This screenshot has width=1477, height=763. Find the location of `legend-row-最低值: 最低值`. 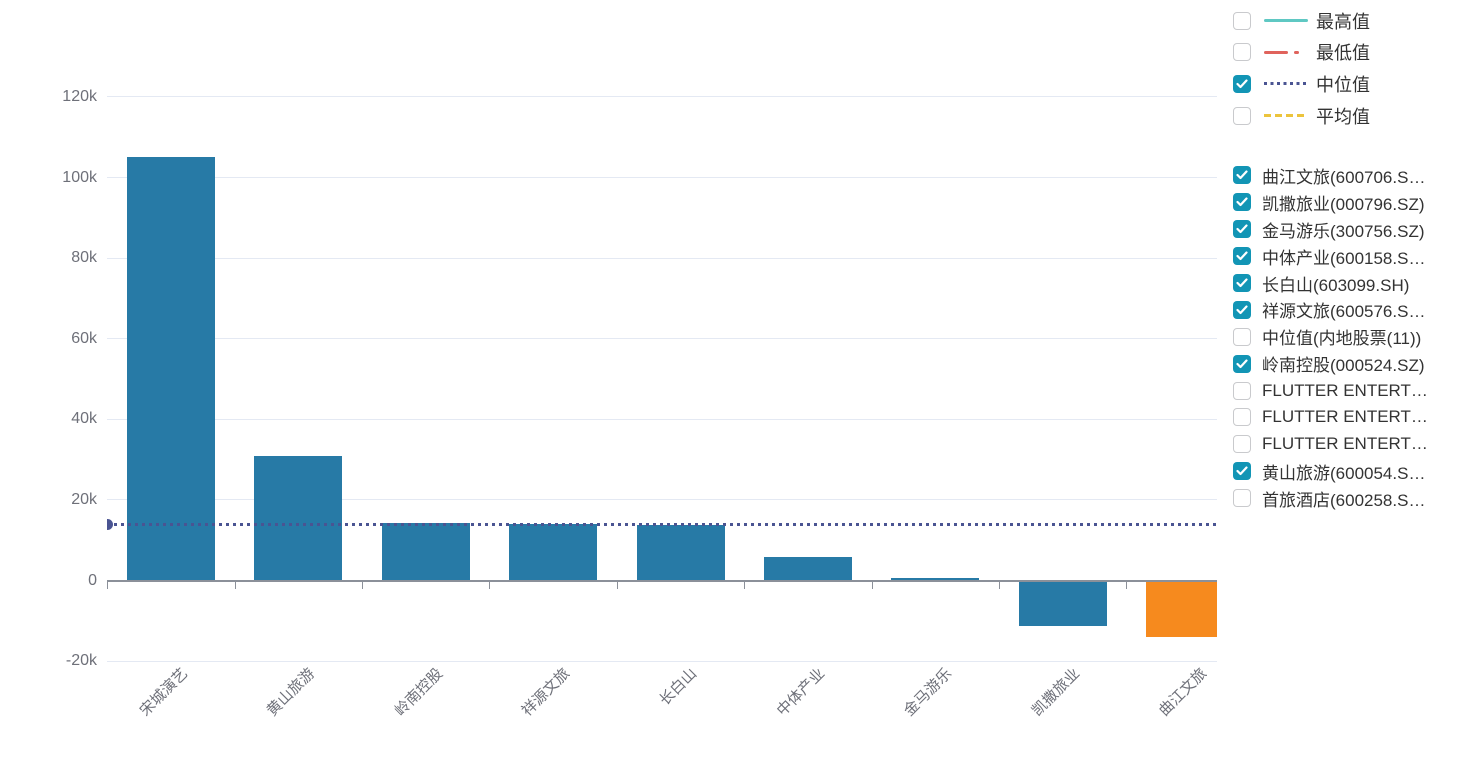

legend-row-最低值: 最低值 is located at coordinates (1301, 53).